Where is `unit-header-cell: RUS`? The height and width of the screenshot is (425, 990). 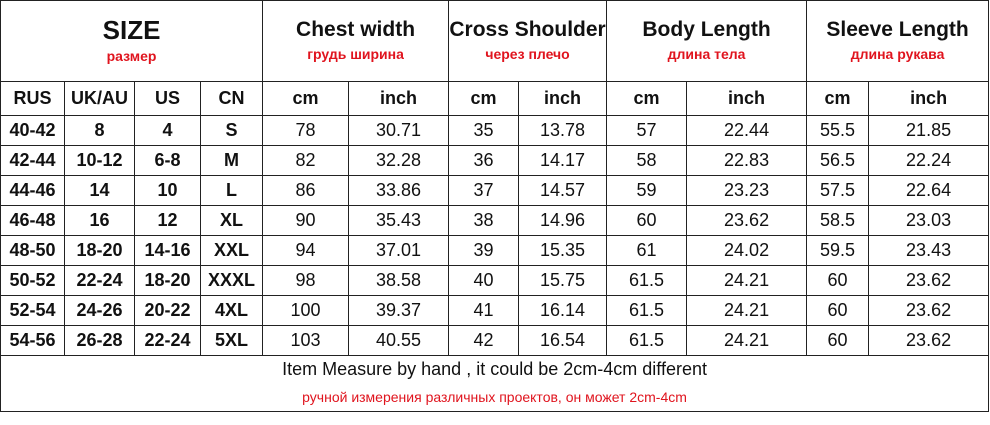 unit-header-cell: RUS is located at coordinates (32, 98).